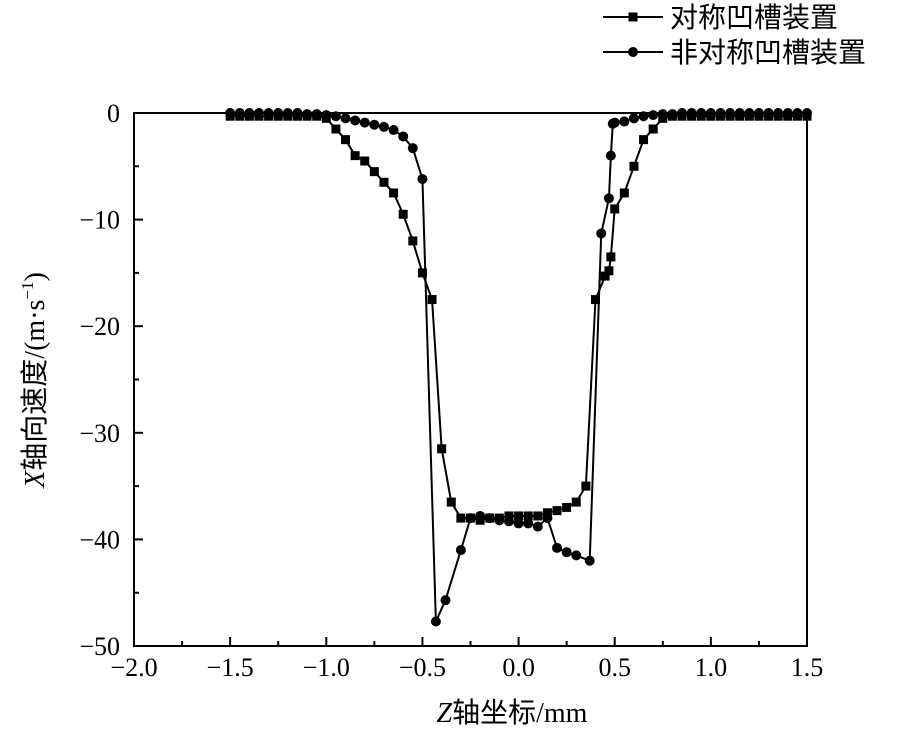 Image resolution: width=900 pixels, height=734 pixels. Describe the element at coordinates (768, 52) in the screenshot. I see `legend-label: 非对称凹槽装置` at that location.